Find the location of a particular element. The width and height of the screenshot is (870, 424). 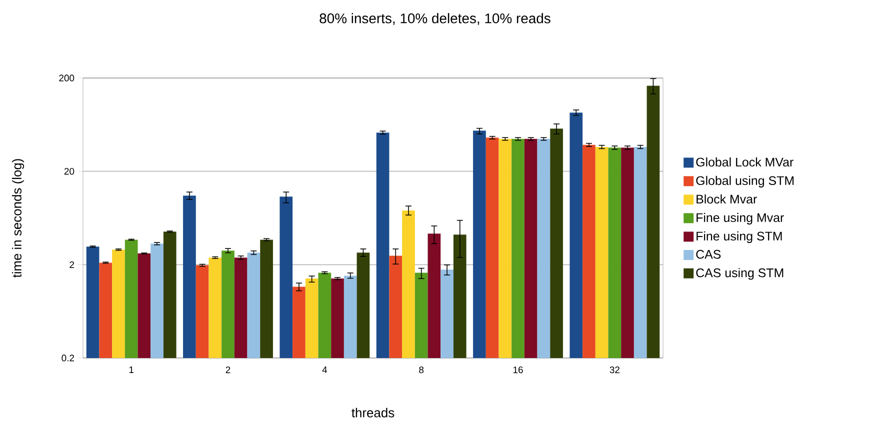

legend-label: Fine using STM is located at coordinates (739, 237).